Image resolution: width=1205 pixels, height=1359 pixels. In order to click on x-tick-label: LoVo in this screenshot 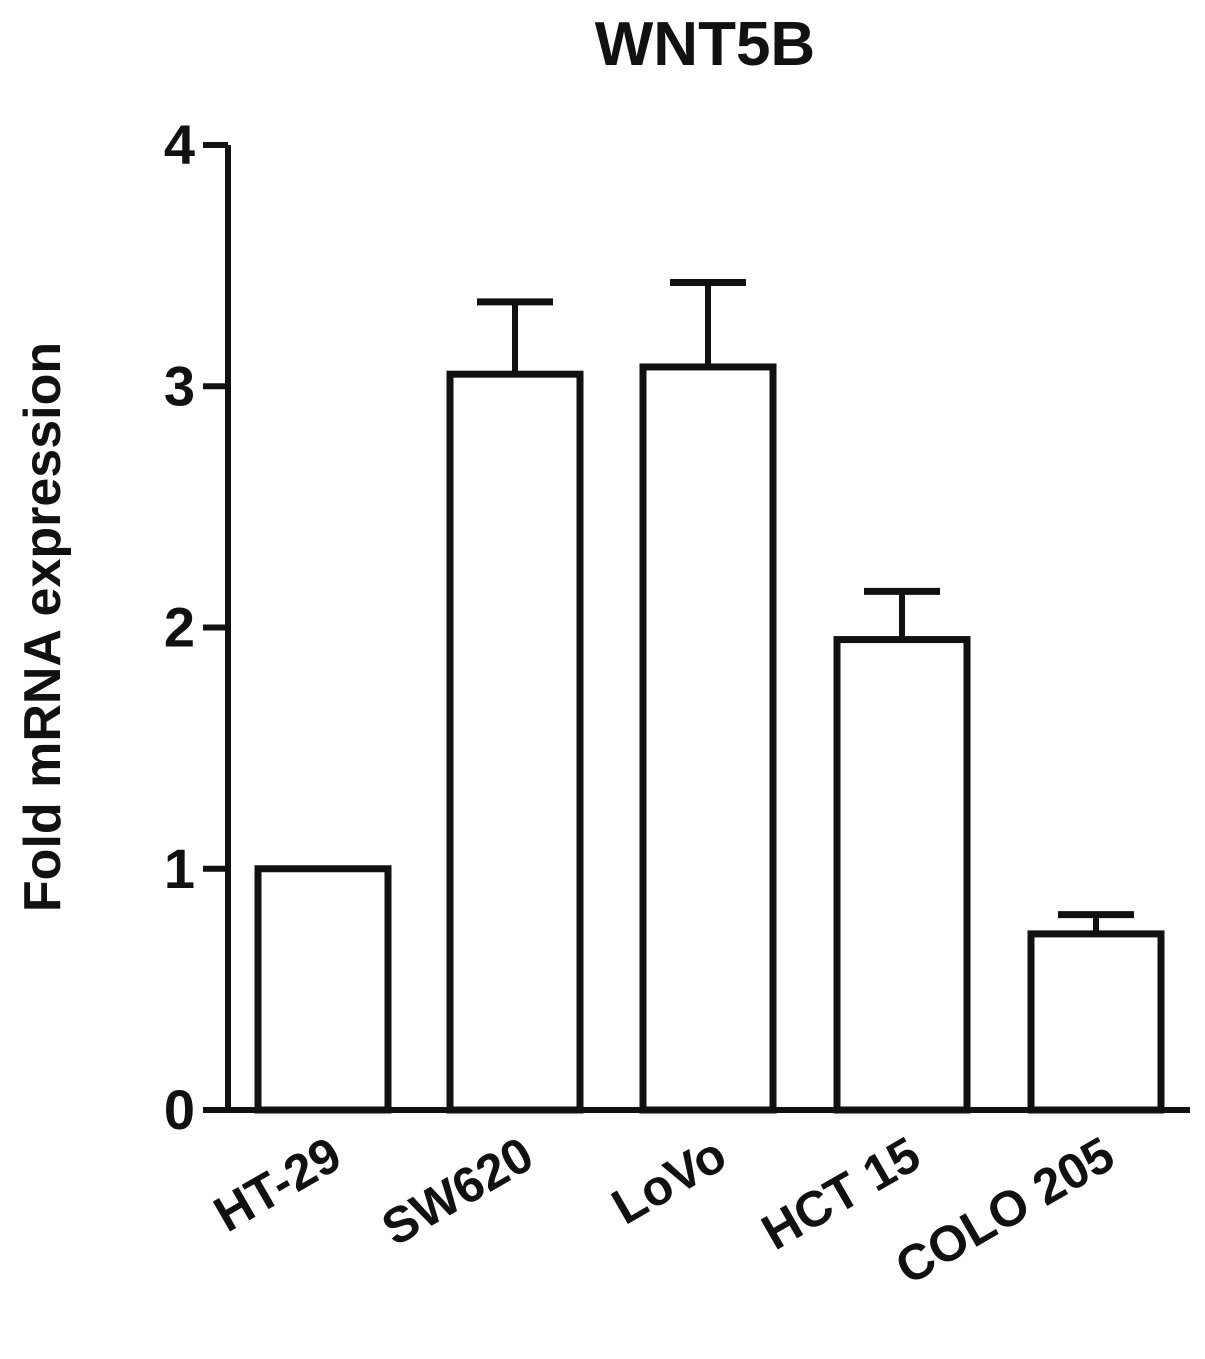, I will do `click(668, 1180)`.